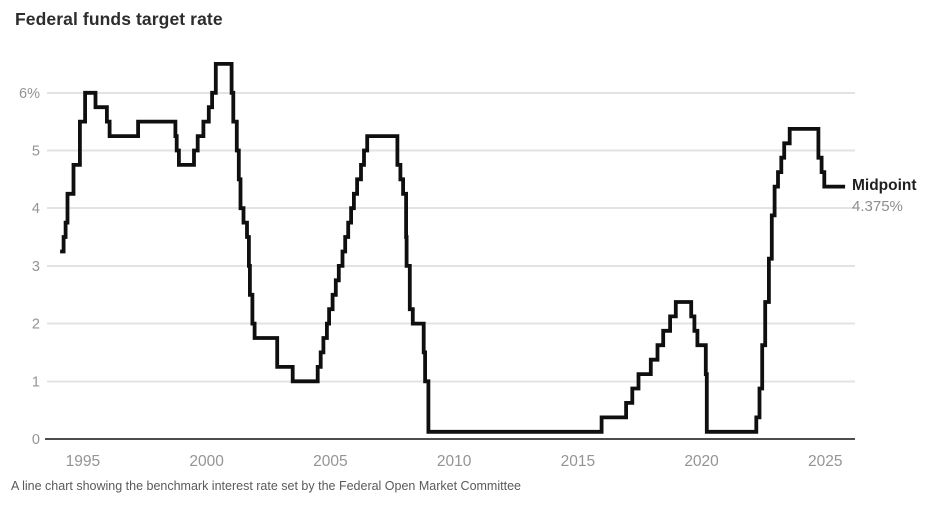 This screenshot has width=939, height=510. I want to click on endpoint-annotation-label: Midpoint, so click(884, 185).